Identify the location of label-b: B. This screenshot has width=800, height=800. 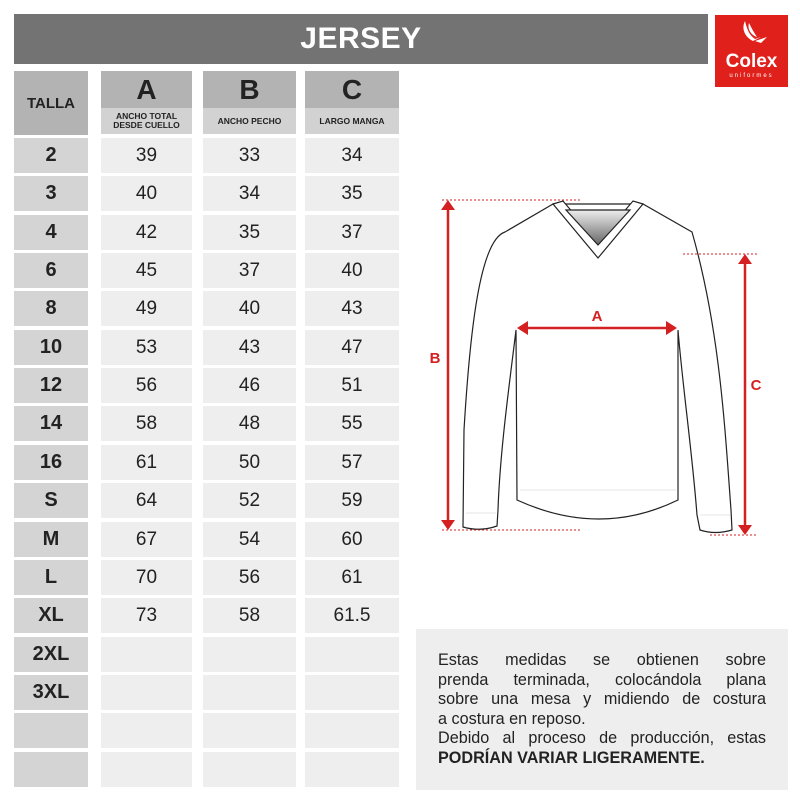
(435, 358).